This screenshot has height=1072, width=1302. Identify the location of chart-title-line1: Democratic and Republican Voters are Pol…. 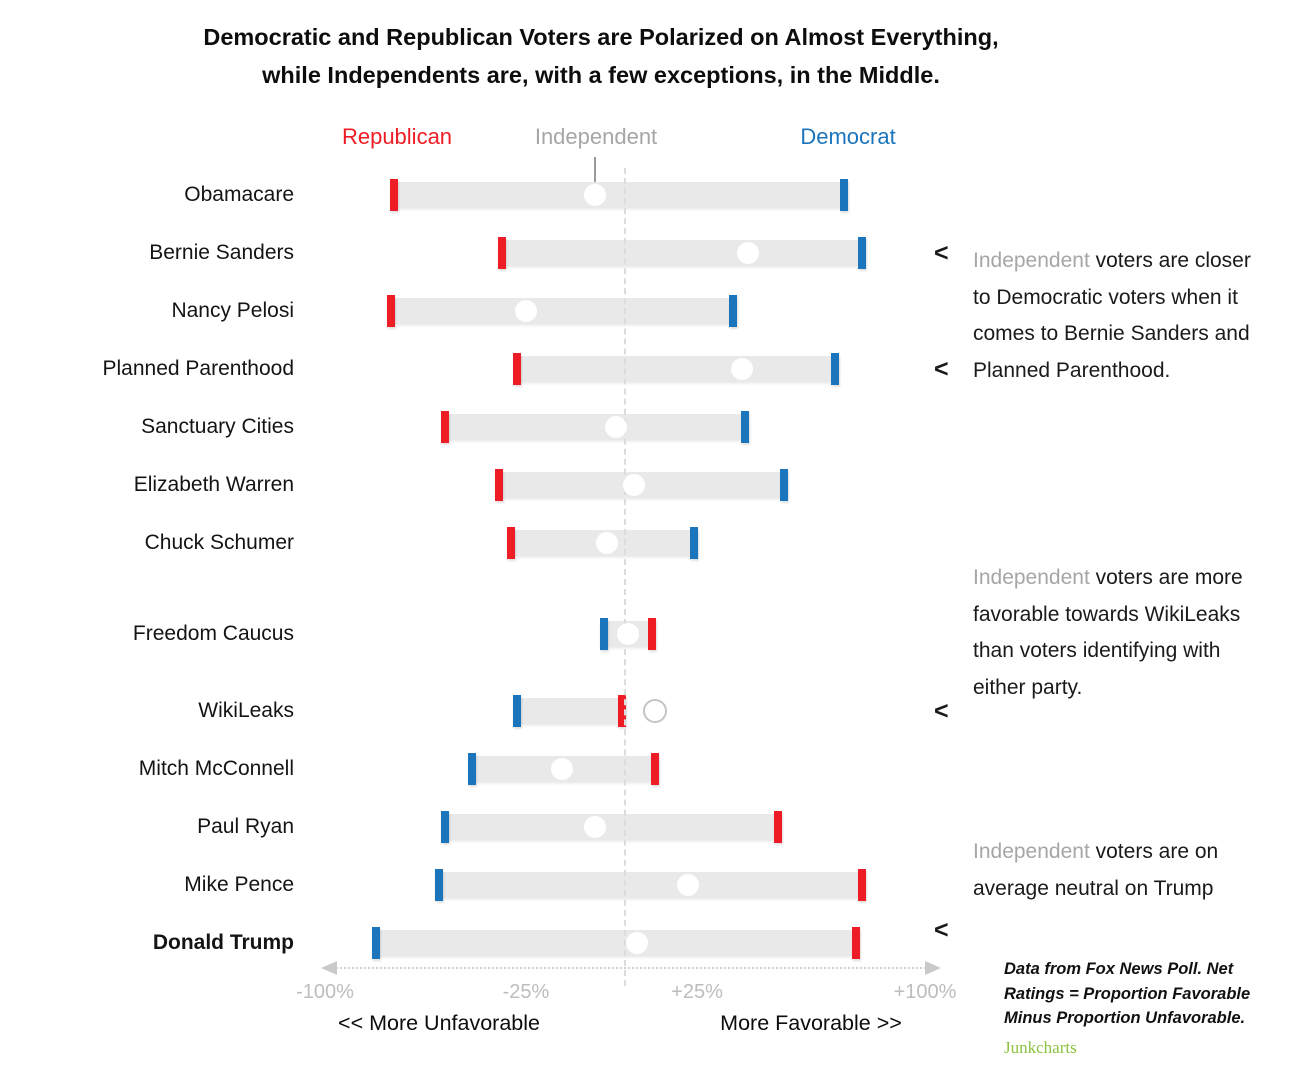
(601, 37).